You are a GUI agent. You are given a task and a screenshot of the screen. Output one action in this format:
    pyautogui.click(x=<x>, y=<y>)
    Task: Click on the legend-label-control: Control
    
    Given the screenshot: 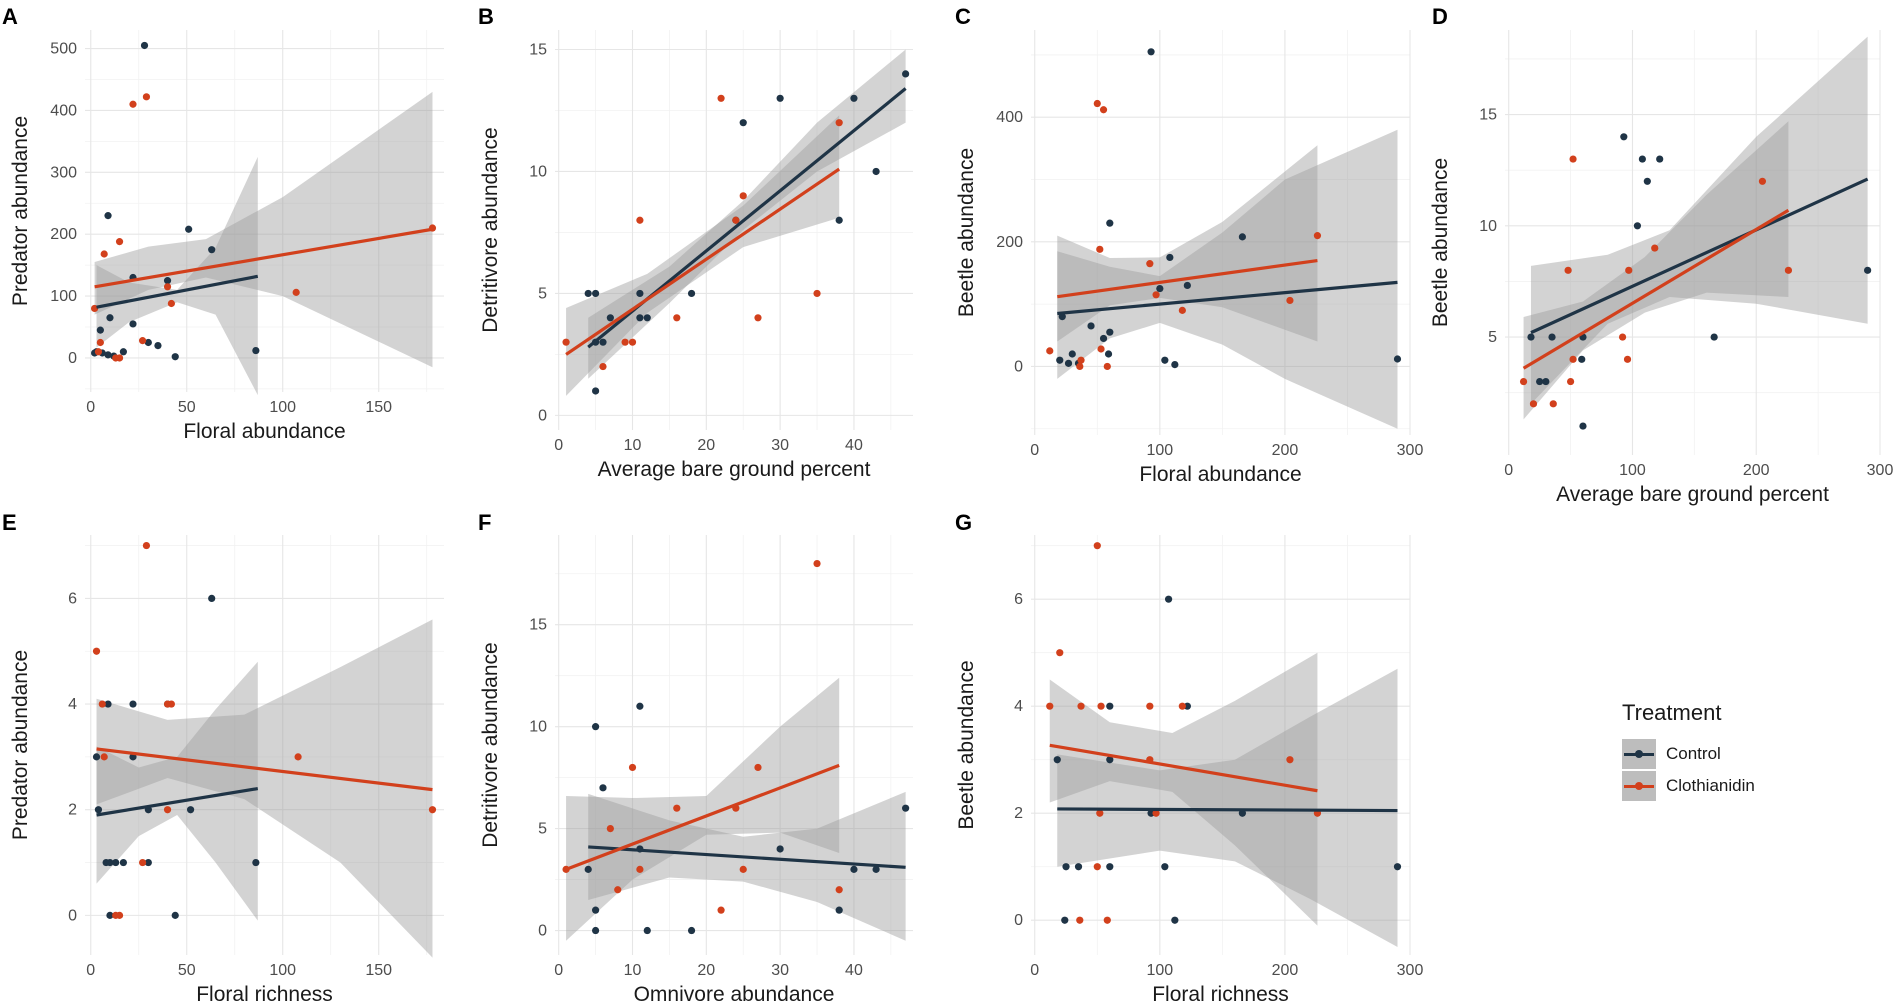 What is the action you would take?
    pyautogui.click(x=1693, y=753)
    